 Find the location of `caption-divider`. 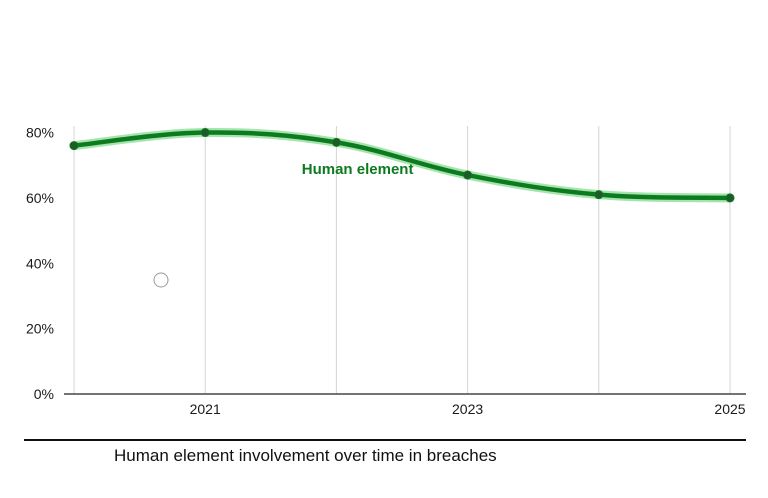

caption-divider is located at coordinates (385, 440).